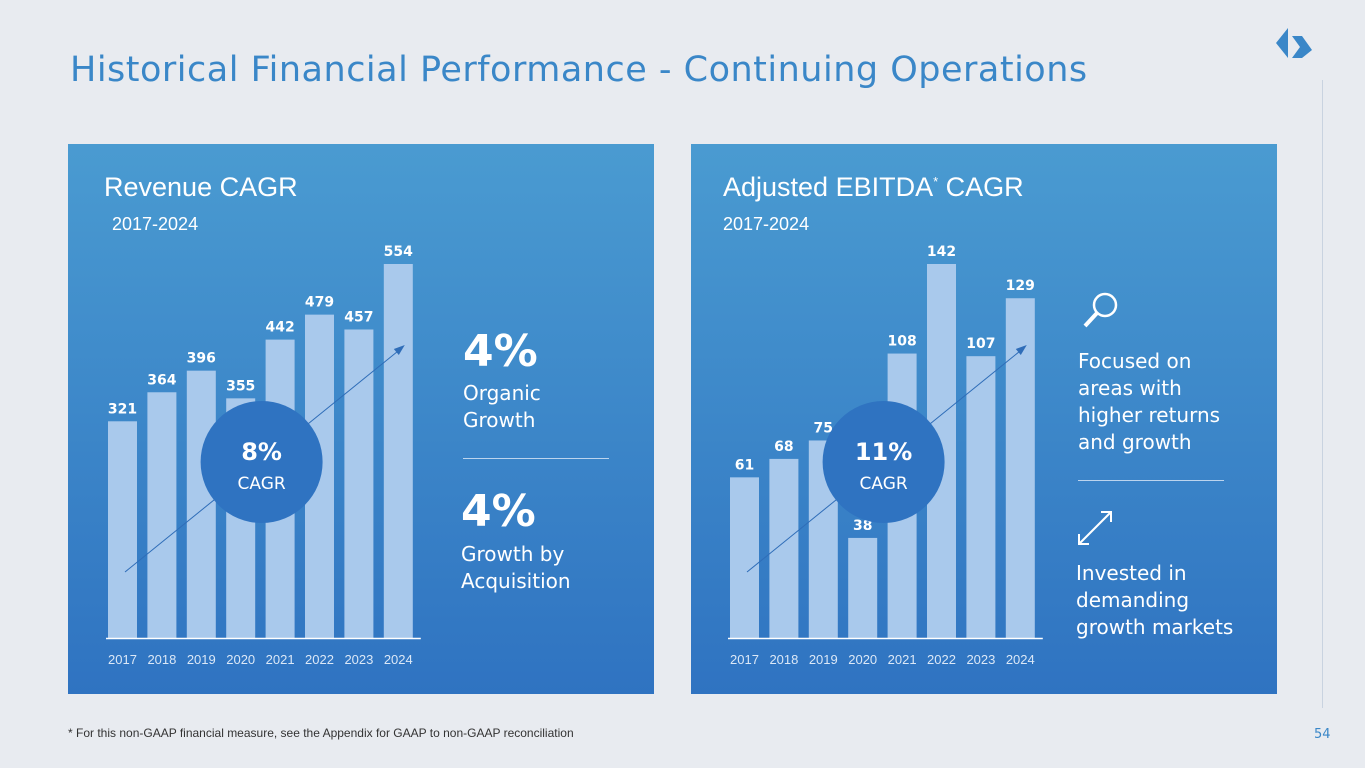 The image size is (1365, 768). I want to click on cagr-value: 11%, so click(883, 452).